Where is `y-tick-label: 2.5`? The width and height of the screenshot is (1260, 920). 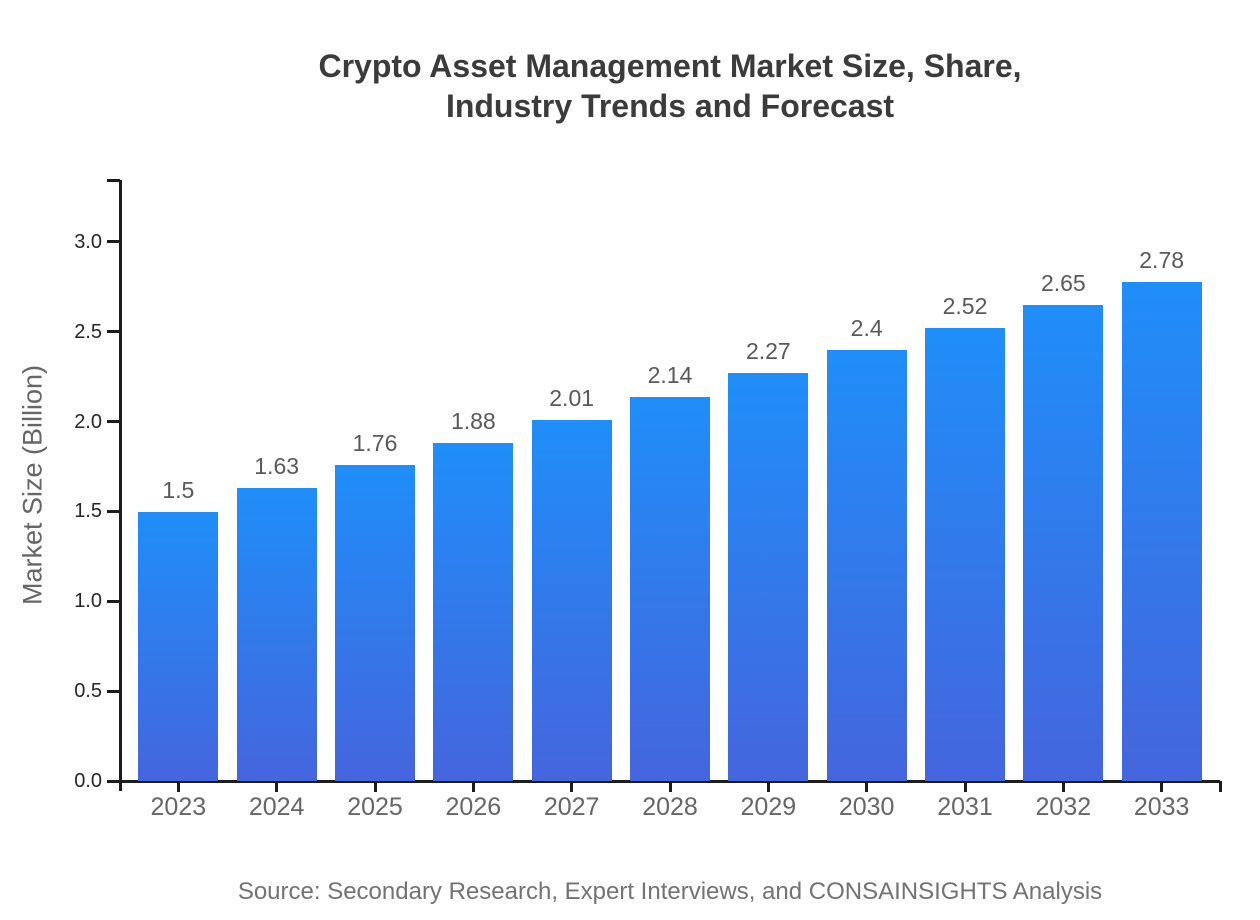 y-tick-label: 2.5 is located at coordinates (88, 331).